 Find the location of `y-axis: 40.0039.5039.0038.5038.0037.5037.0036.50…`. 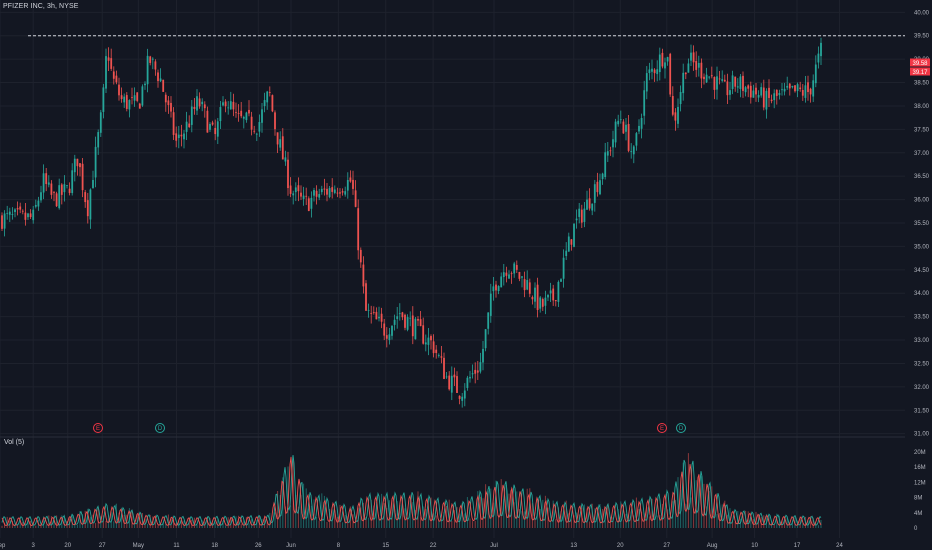

y-axis: 40.0039.5039.0038.5038.0037.5037.0036.50… is located at coordinates (922, 223).